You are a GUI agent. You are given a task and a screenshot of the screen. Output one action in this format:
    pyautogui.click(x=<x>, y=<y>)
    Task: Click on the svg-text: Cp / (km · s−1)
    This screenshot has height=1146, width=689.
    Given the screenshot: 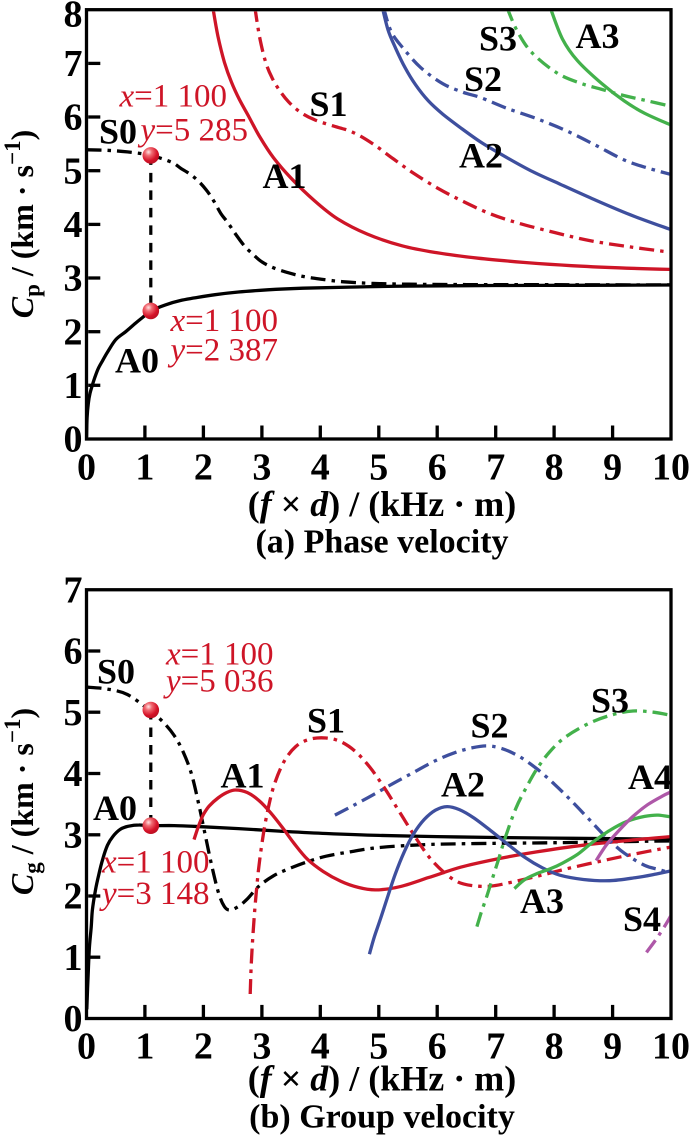 What is the action you would take?
    pyautogui.click(x=22, y=224)
    